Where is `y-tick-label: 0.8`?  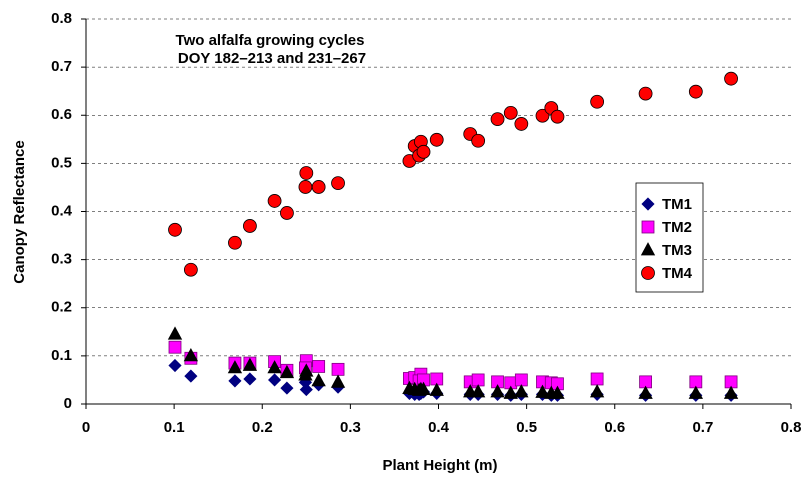
y-tick-label: 0.8 is located at coordinates (61, 18).